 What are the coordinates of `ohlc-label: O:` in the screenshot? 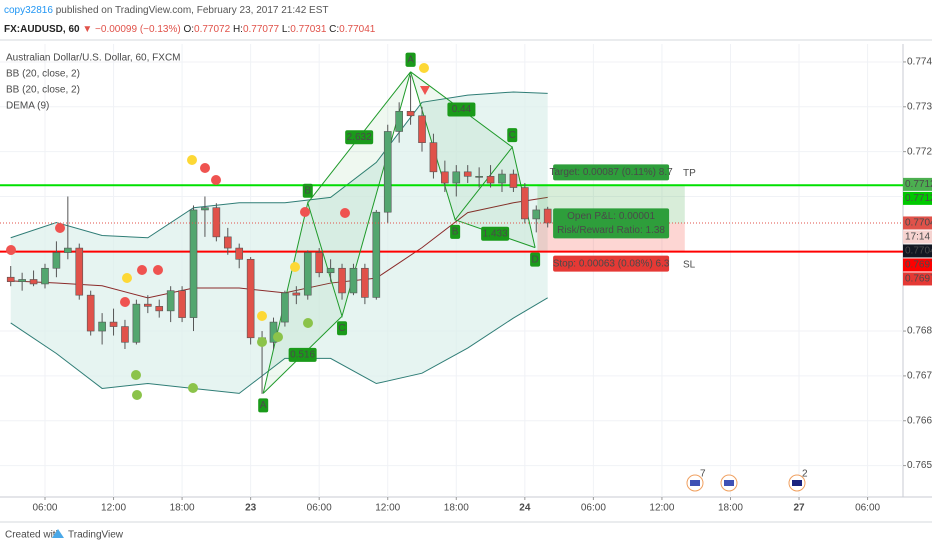 It's located at (188, 29).